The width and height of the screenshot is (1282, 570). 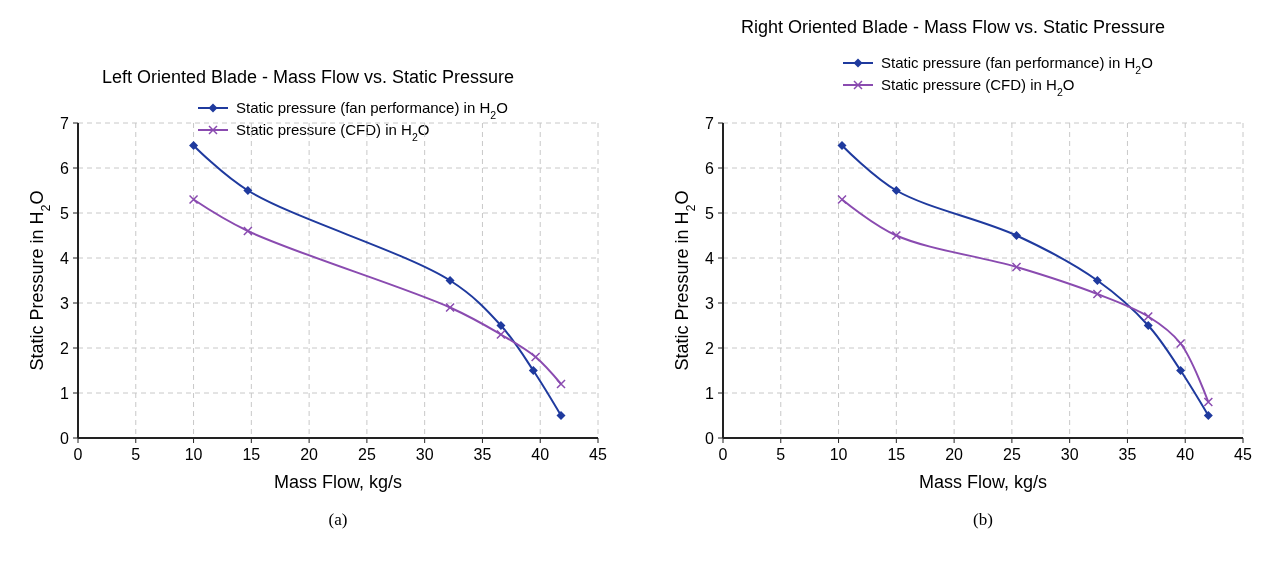 What do you see at coordinates (953, 27) in the screenshot?
I see `chart-title: Right Oriented Blade - Mass Flow vs. Static Pressure` at bounding box center [953, 27].